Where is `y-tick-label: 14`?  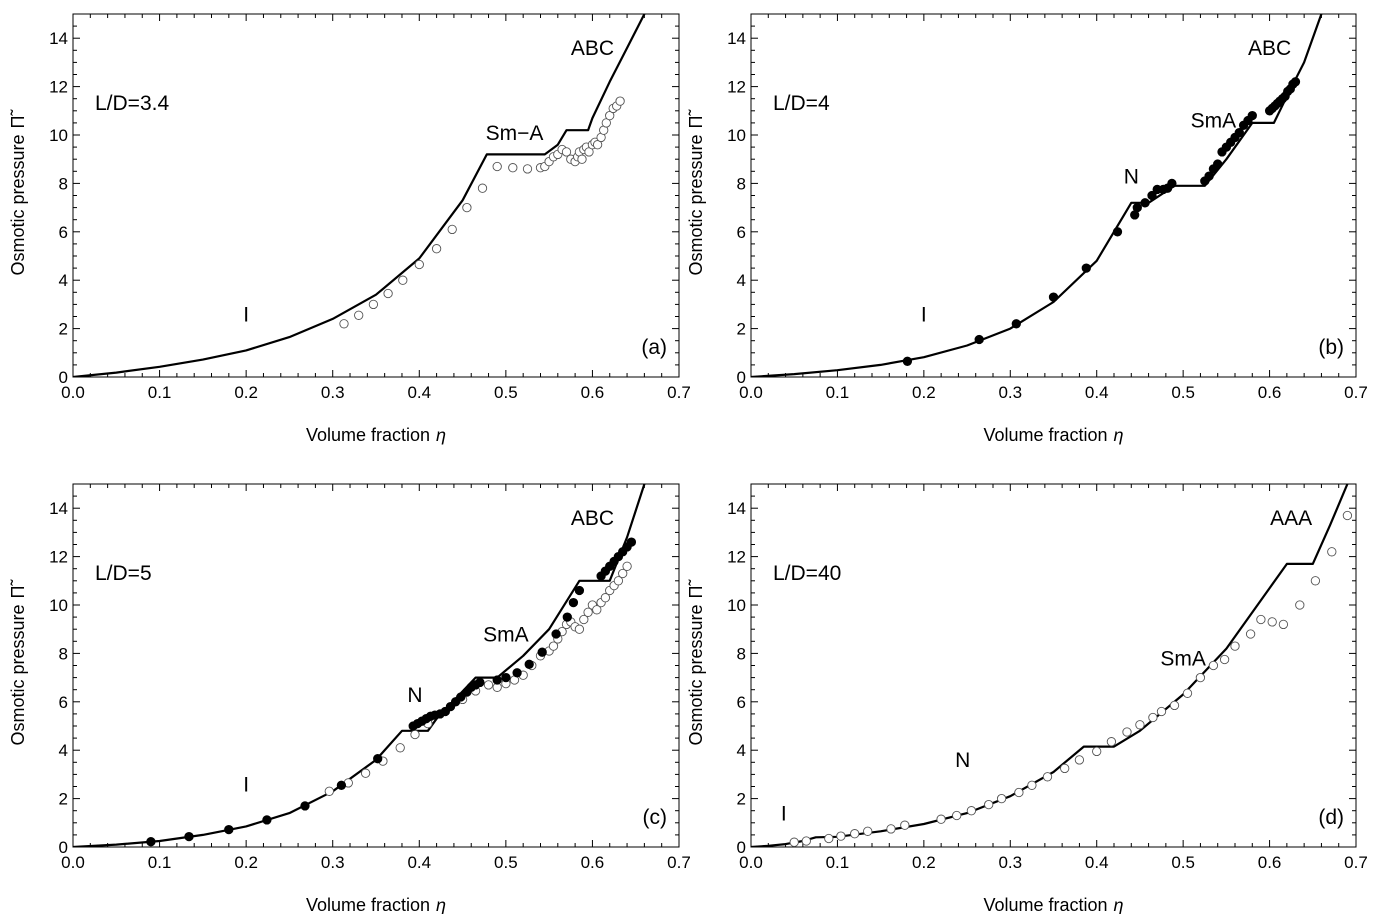 y-tick-label: 14 is located at coordinates (58, 38).